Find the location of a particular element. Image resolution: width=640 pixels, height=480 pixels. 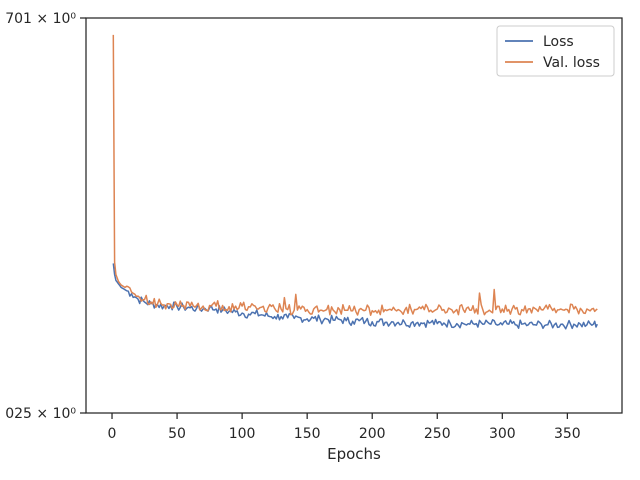

y-tick-label-1: 025 × 10⁰ is located at coordinates (40, 414).